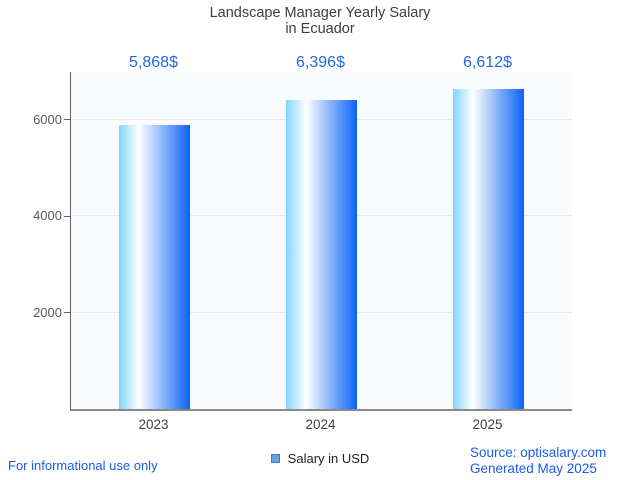 This screenshot has width=640, height=480. Describe the element at coordinates (320, 29) in the screenshot. I see `chart-title-line2: in Ecuador` at that location.